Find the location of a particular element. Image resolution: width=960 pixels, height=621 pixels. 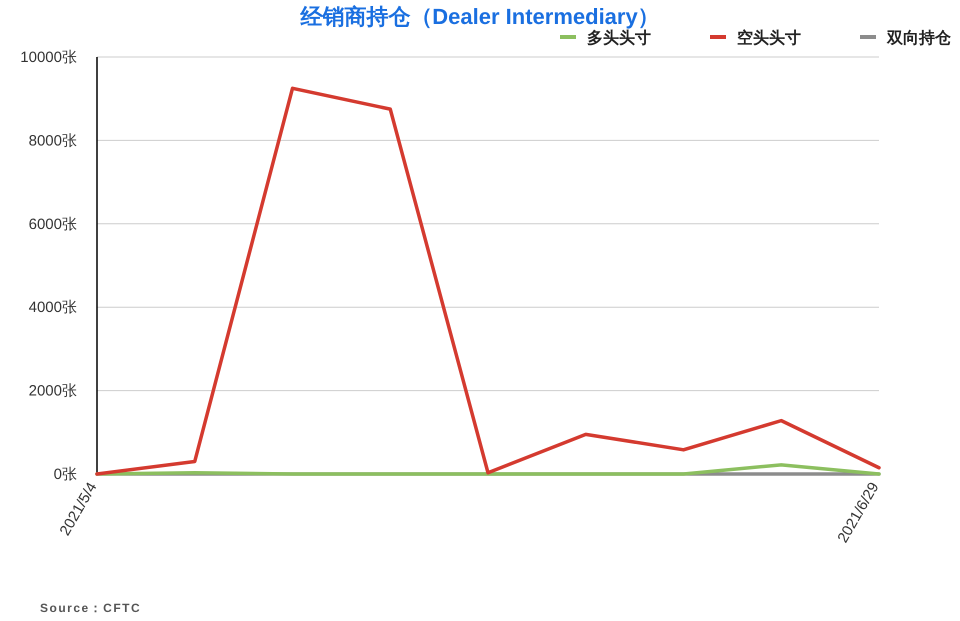

y-tick-label: 10000张 is located at coordinates (48, 57).